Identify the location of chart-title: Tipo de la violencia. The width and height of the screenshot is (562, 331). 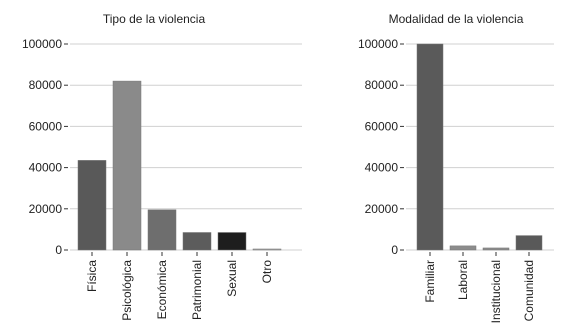
(154, 19).